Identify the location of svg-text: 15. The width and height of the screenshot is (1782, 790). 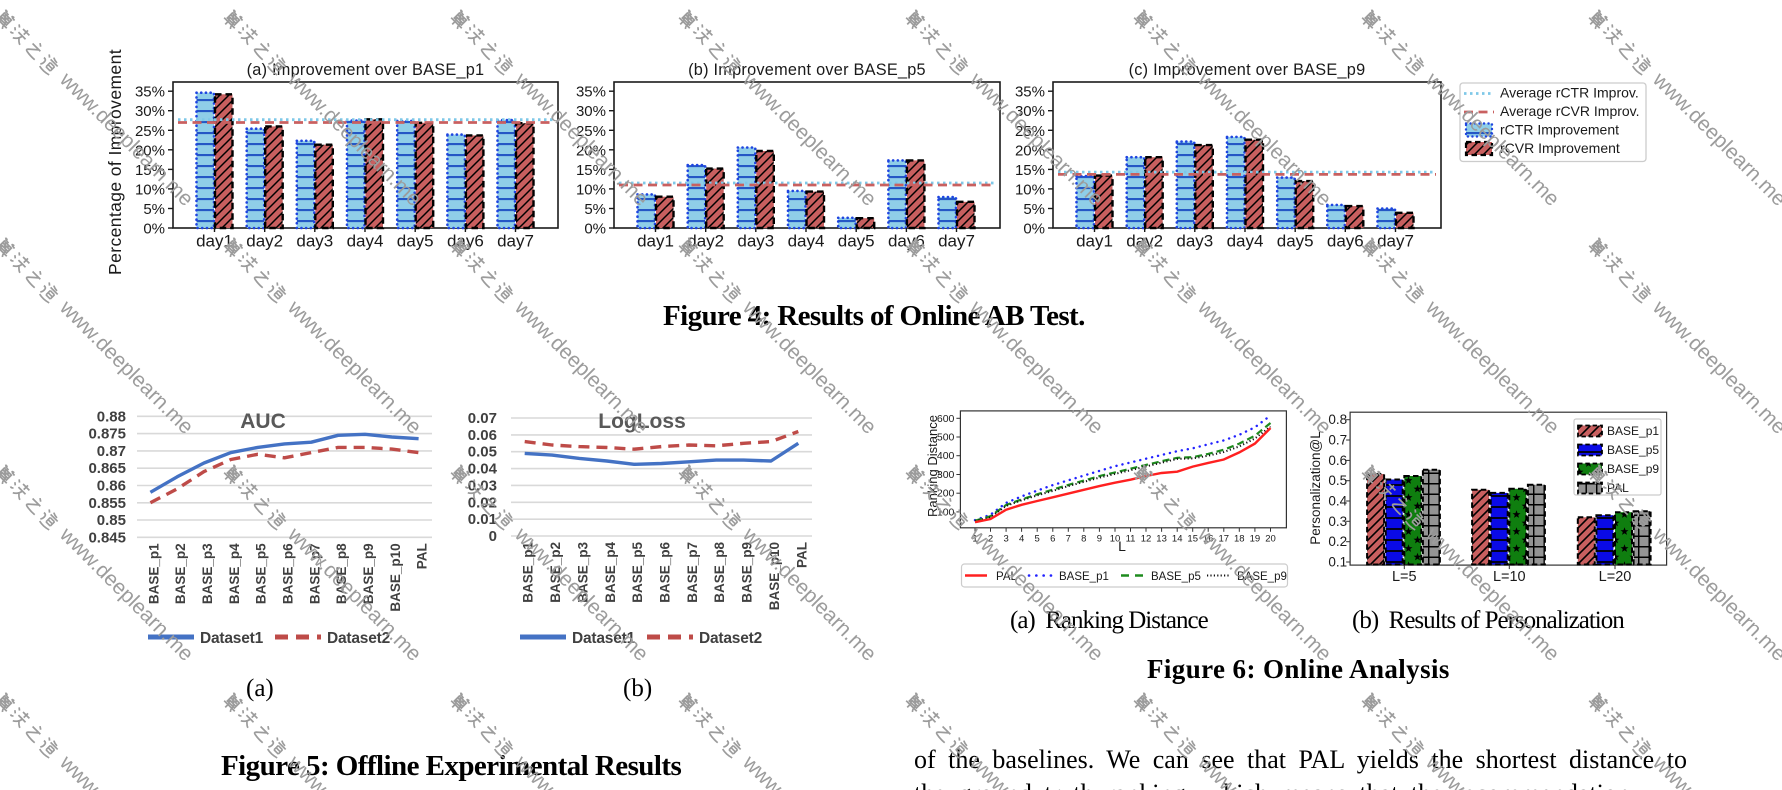
(1192, 538).